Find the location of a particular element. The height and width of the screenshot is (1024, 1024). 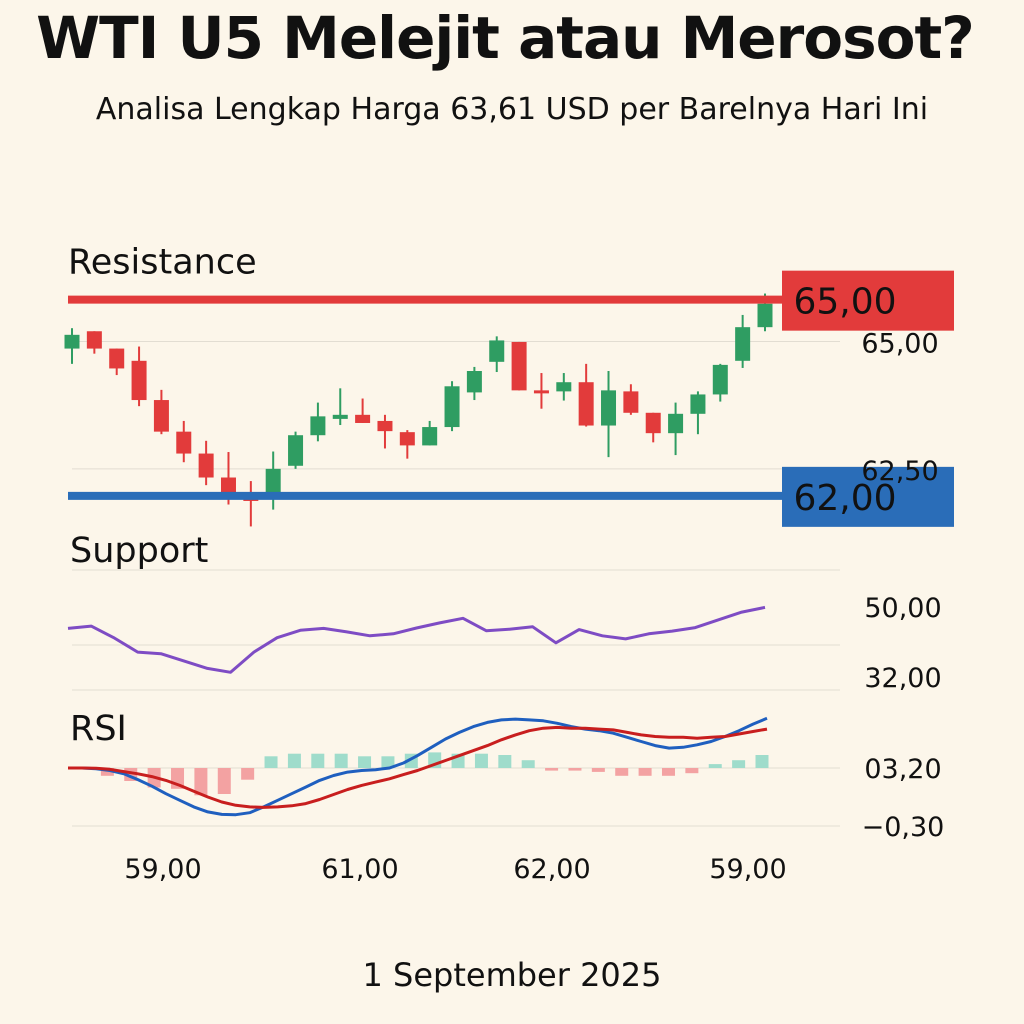

rsi-label: RSI is located at coordinates (98, 729).